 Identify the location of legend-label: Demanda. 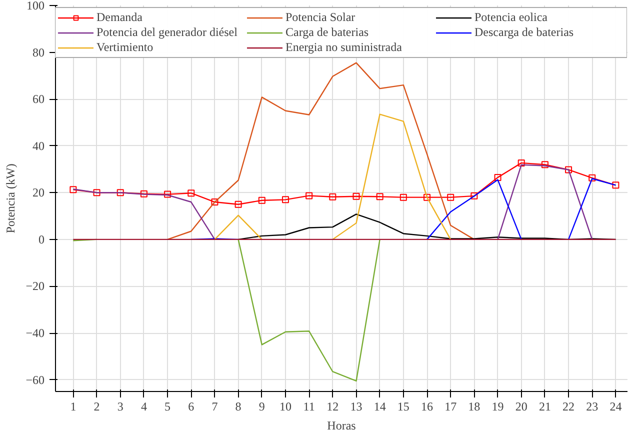
(120, 17).